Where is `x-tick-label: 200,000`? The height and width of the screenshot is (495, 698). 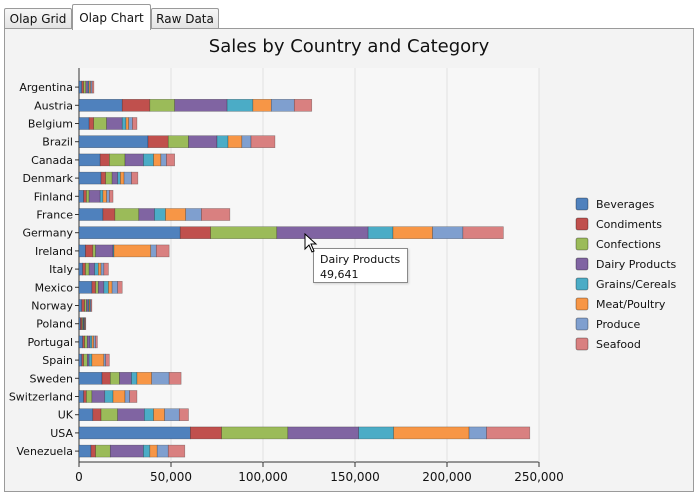
x-tick-label: 200,000 is located at coordinates (447, 477).